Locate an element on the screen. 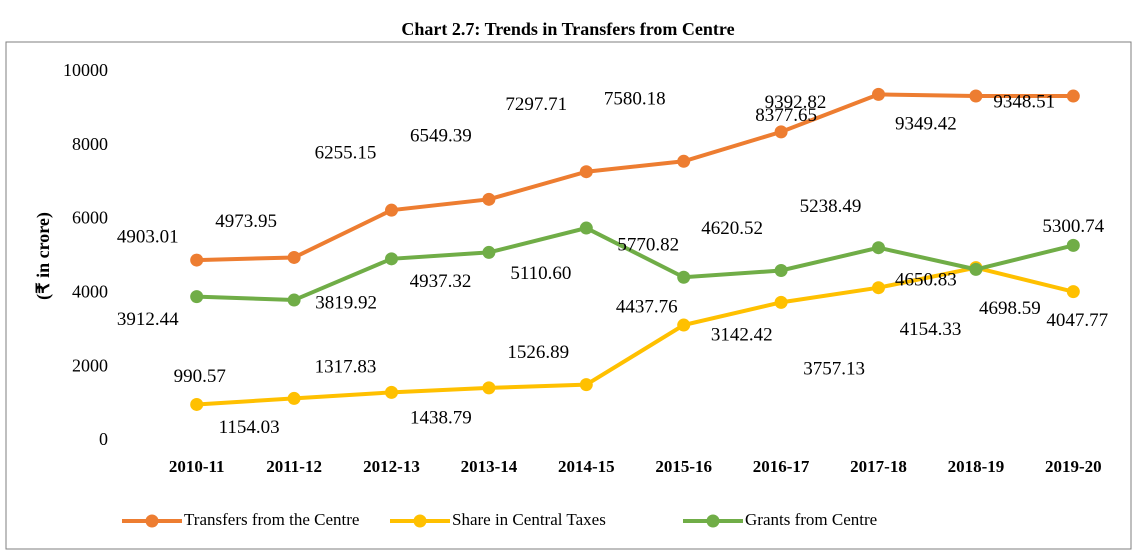 This screenshot has height=551, width=1137. data-label: 4698.59 is located at coordinates (1010, 308).